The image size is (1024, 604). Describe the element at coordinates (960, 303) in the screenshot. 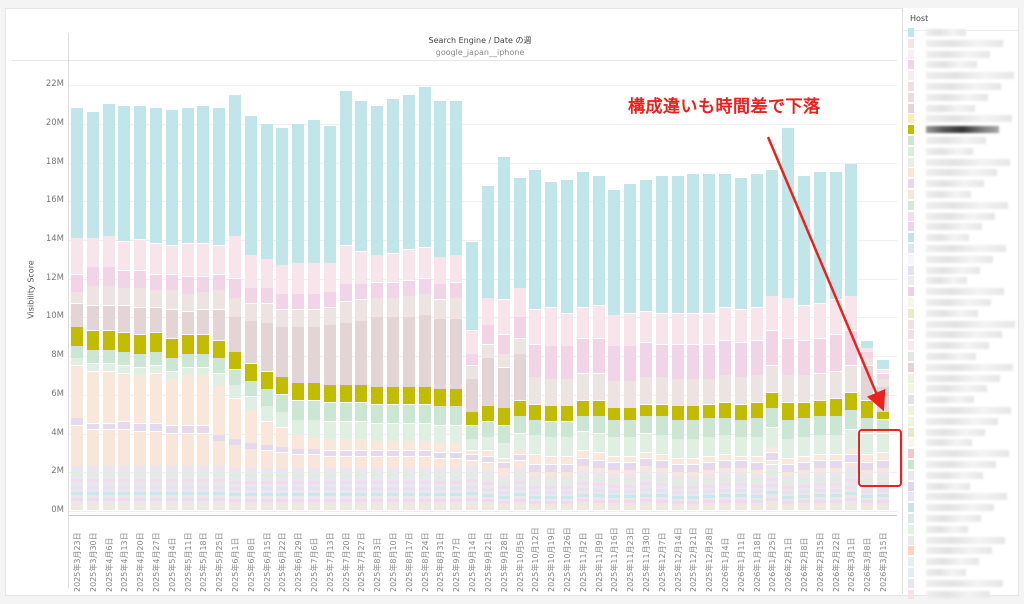

I see `legend-panel: Host` at that location.